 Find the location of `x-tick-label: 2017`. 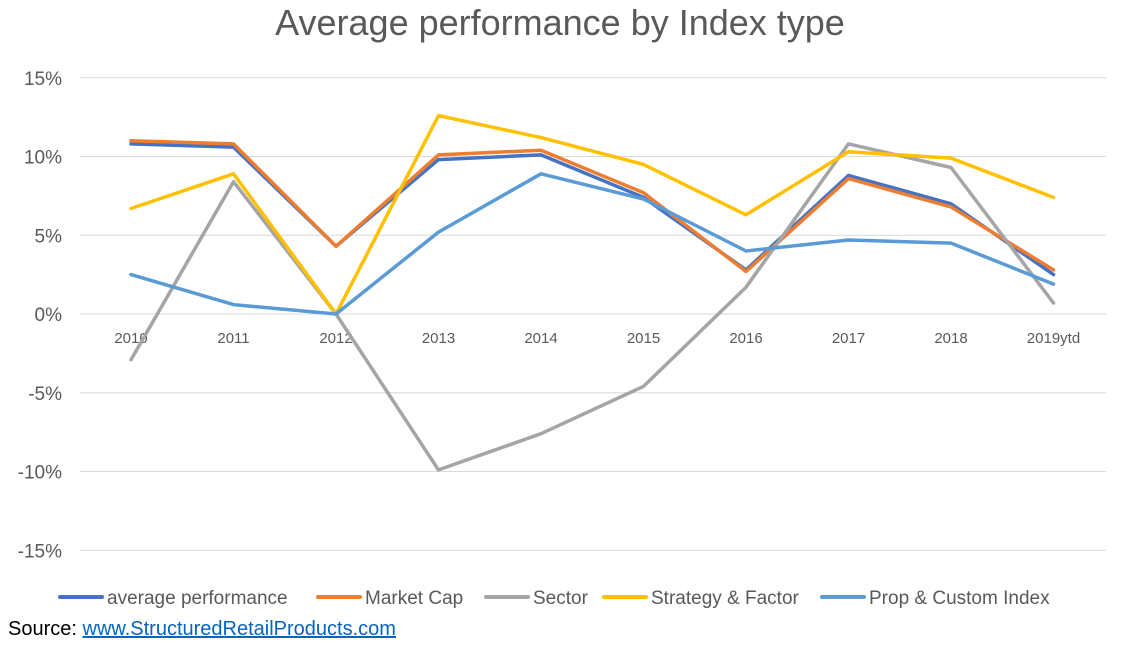

x-tick-label: 2017 is located at coordinates (848, 338).